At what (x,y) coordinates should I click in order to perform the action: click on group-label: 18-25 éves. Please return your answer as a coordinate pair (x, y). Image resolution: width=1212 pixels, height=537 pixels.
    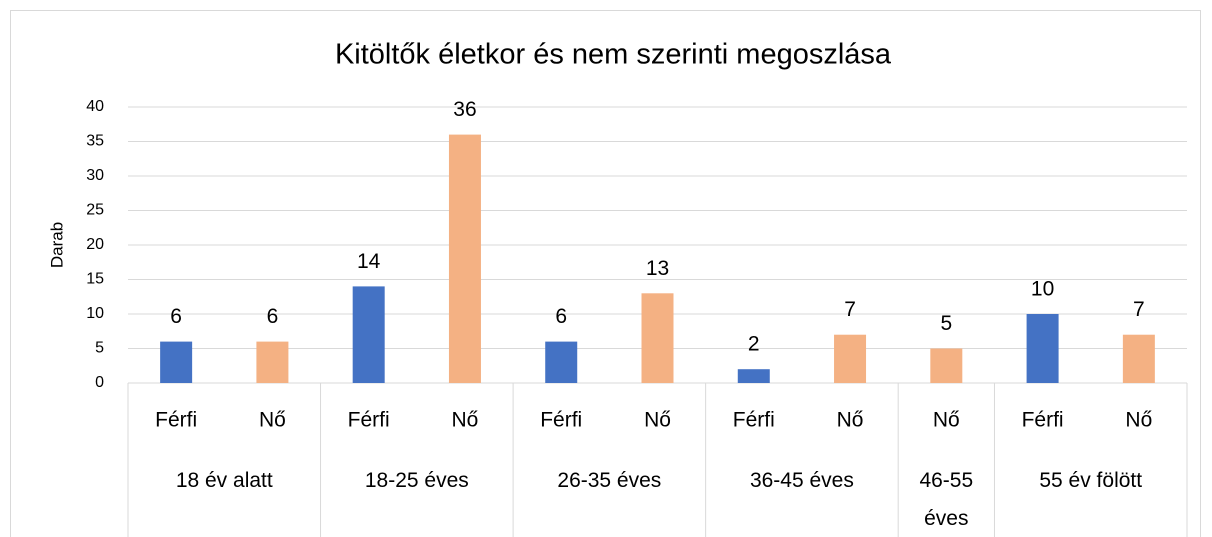
    Looking at the image, I should click on (416, 480).